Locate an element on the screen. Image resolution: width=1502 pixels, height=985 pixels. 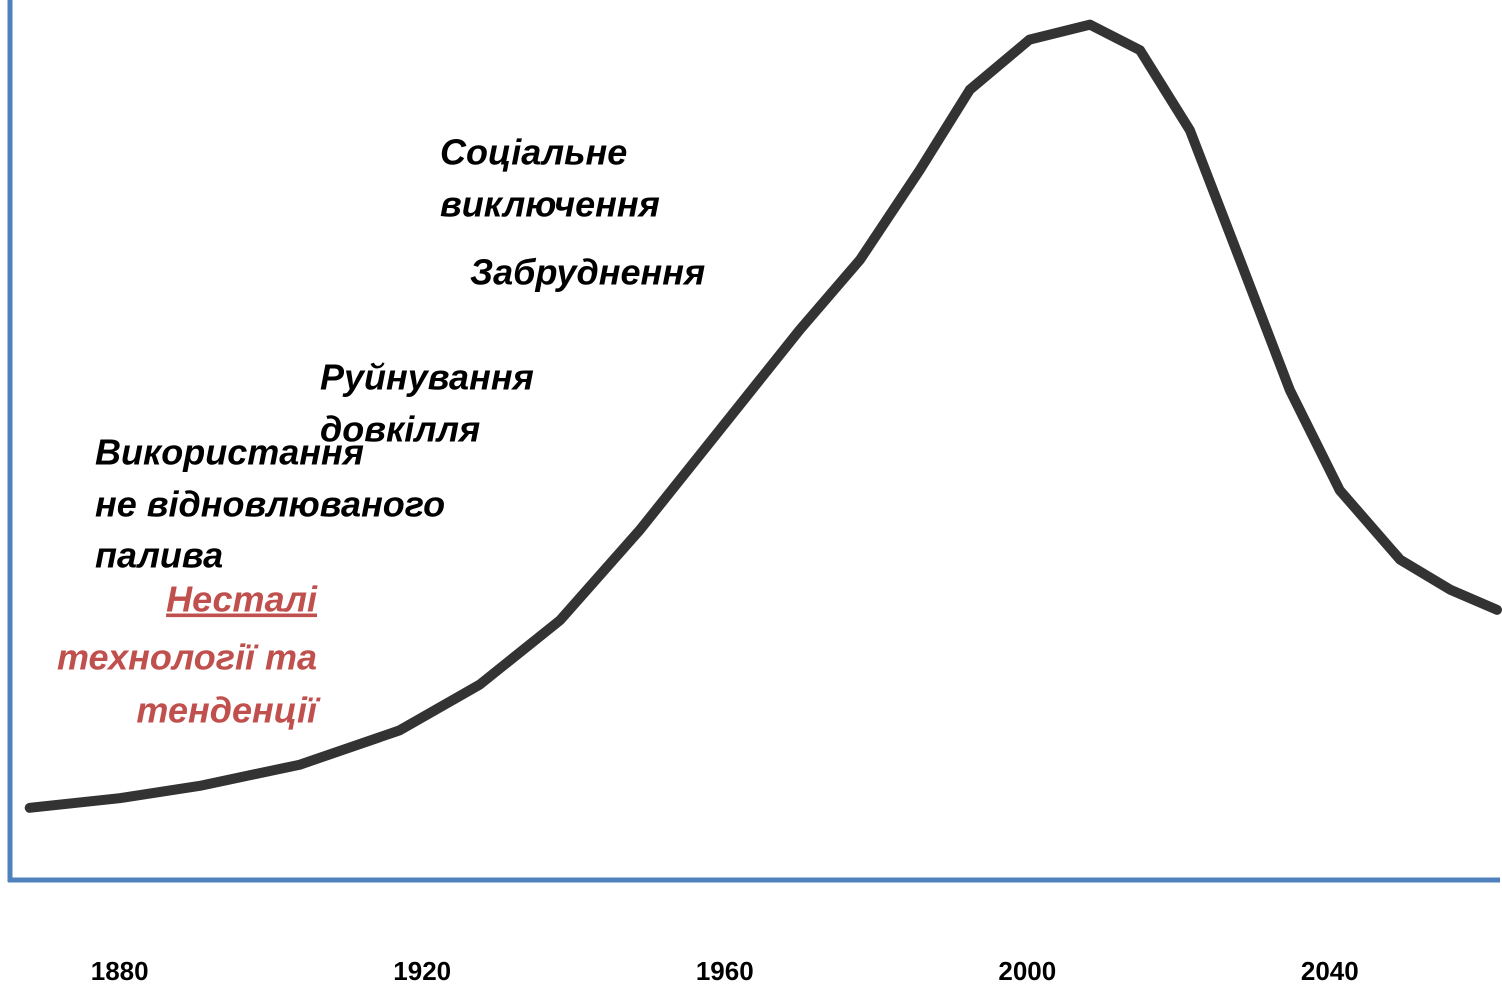
annotation: тенденції is located at coordinates (228, 710).